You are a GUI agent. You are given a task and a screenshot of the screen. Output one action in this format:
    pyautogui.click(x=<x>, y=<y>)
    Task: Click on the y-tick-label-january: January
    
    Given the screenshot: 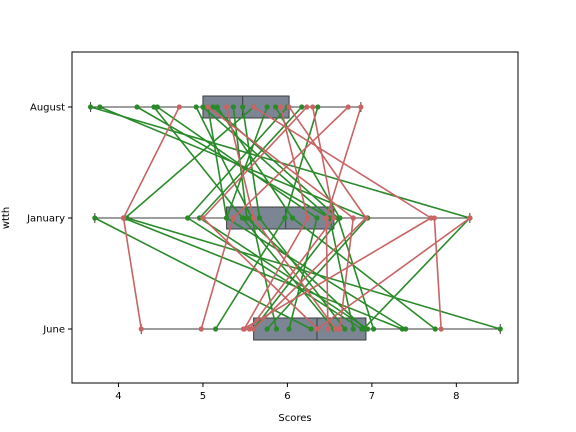 What is the action you would take?
    pyautogui.click(x=45, y=219)
    